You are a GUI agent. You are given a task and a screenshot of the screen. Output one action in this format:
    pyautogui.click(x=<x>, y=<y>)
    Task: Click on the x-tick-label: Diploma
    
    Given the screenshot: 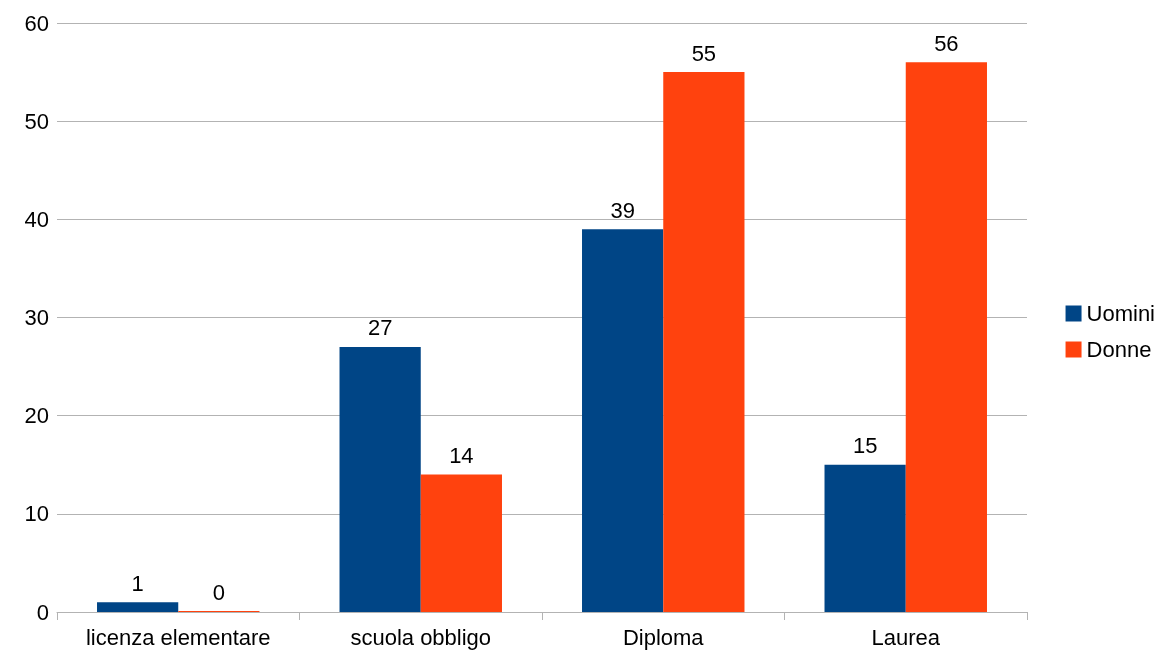 What is the action you would take?
    pyautogui.click(x=663, y=637)
    